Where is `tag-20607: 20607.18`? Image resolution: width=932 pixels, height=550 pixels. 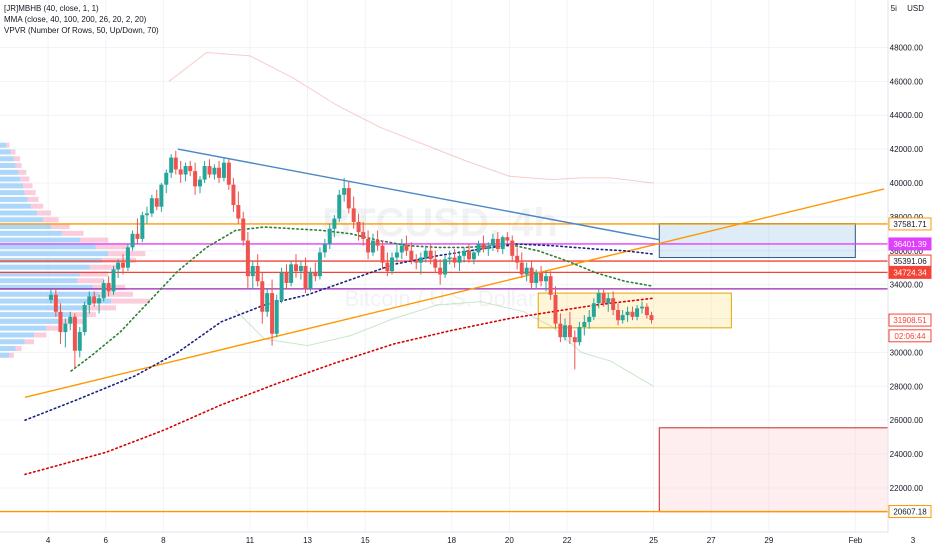 tag-20607: 20607.18 is located at coordinates (910, 512).